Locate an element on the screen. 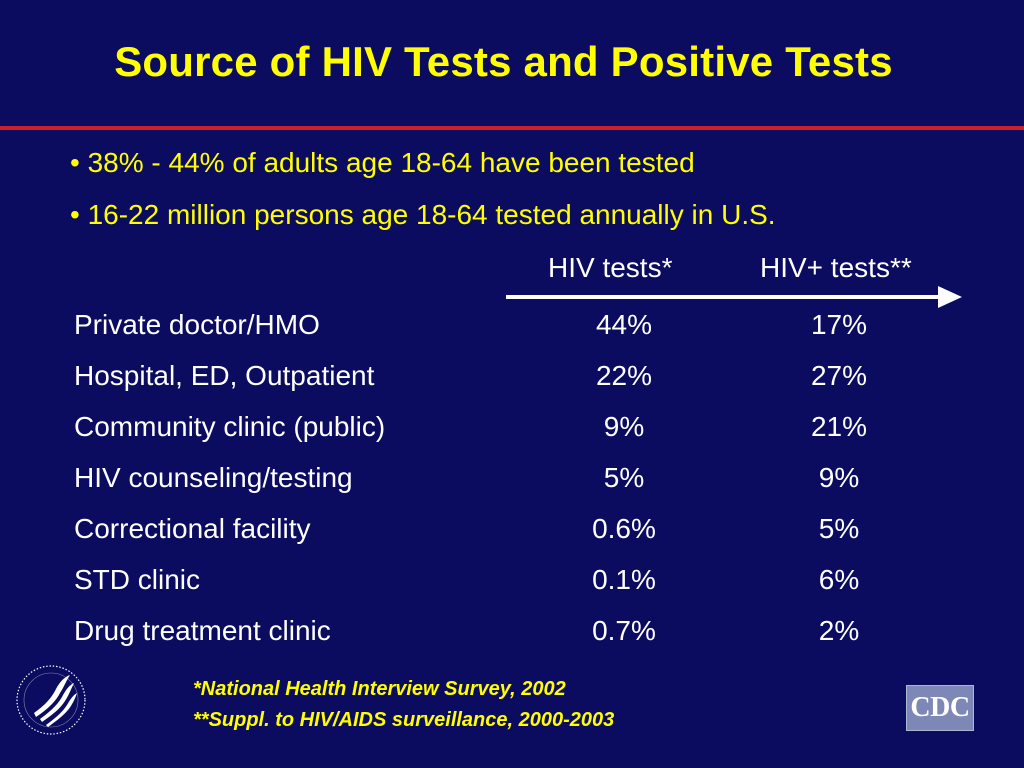 Image resolution: width=1024 pixels, height=768 pixels. column-header-hiv-positive: HIV+ tests** is located at coordinates (836, 267).